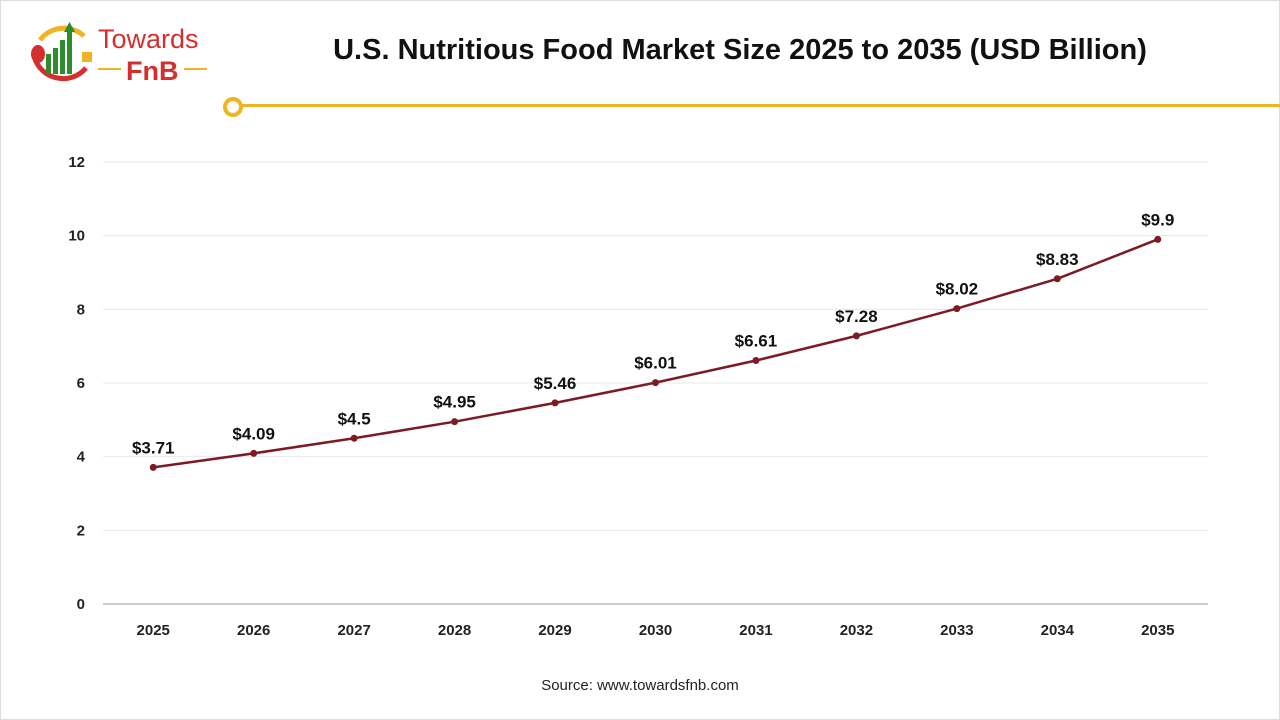 The image size is (1280, 720). I want to click on y-tick-label: 2, so click(81, 530).